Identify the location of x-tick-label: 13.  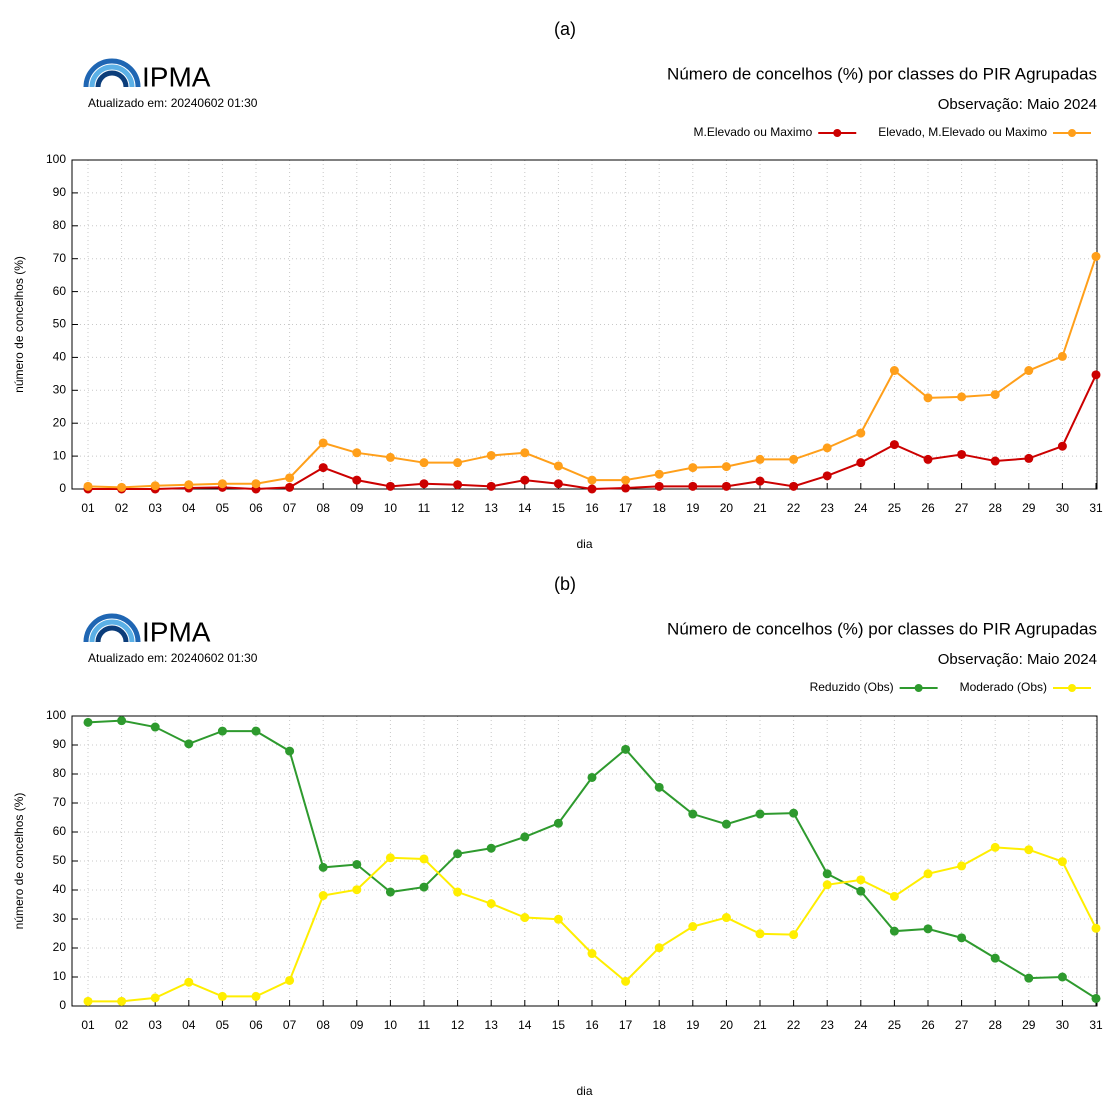
(492, 508).